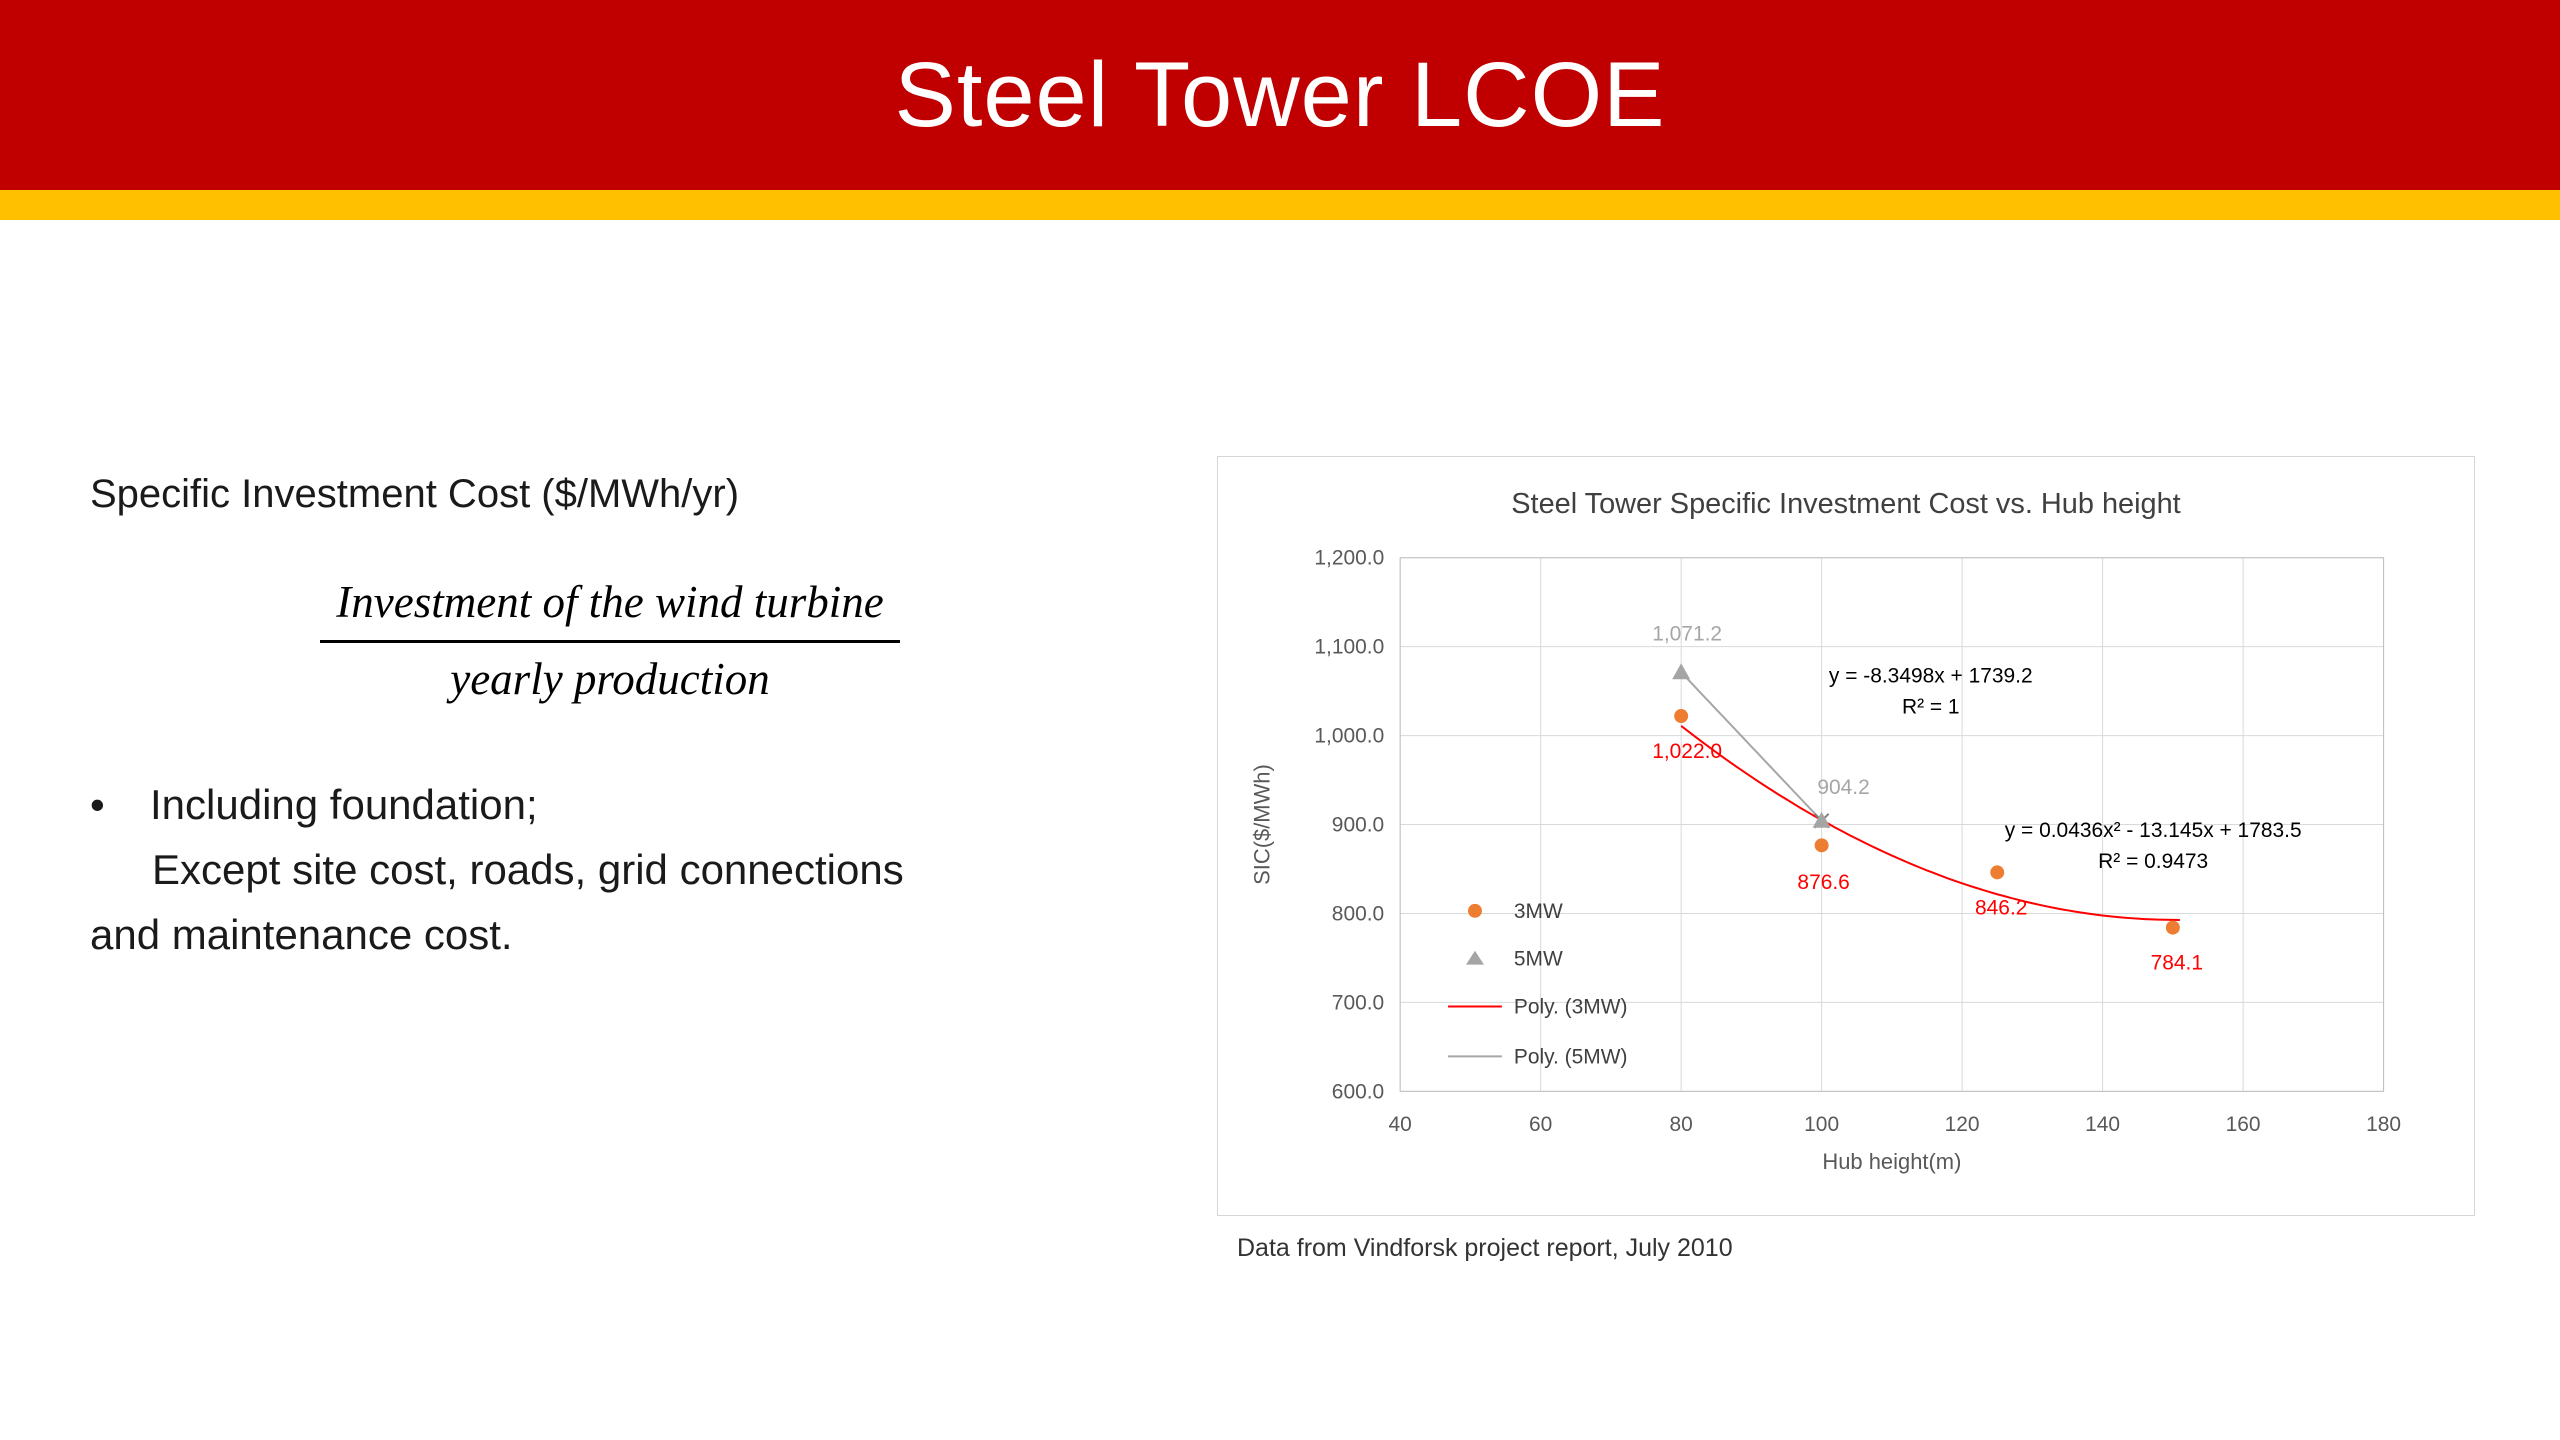 Image resolution: width=2560 pixels, height=1440 pixels. What do you see at coordinates (2243, 1124) in the screenshot?
I see `x-tick-label: 160` at bounding box center [2243, 1124].